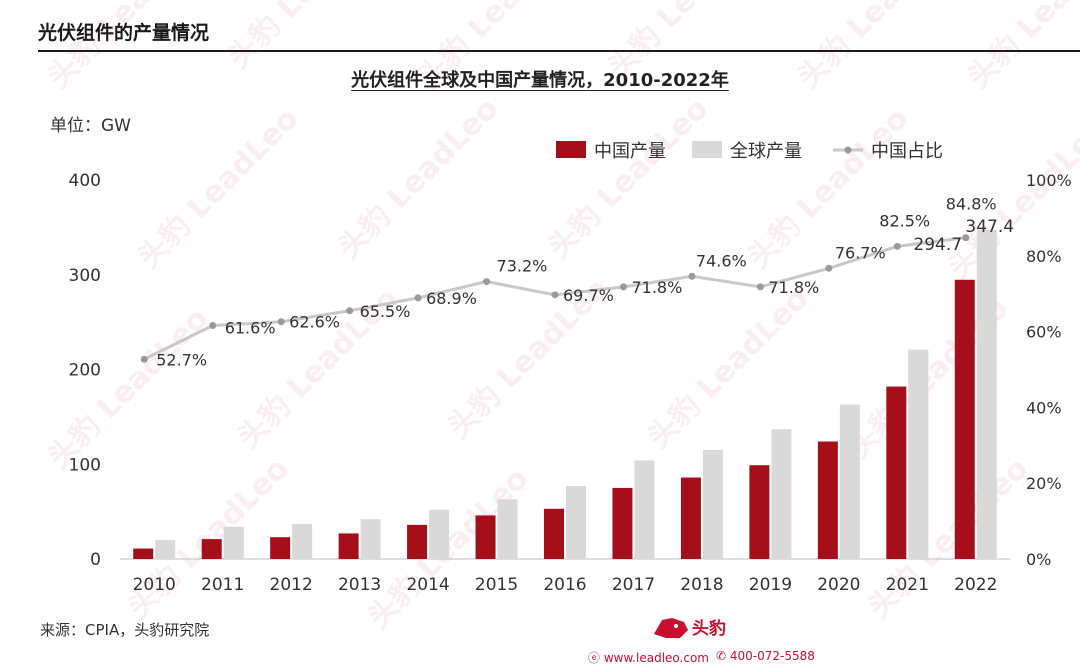 This screenshot has width=1080, height=671. Describe the element at coordinates (656, 658) in the screenshot. I see `website-text: www.leadleo.com` at that location.